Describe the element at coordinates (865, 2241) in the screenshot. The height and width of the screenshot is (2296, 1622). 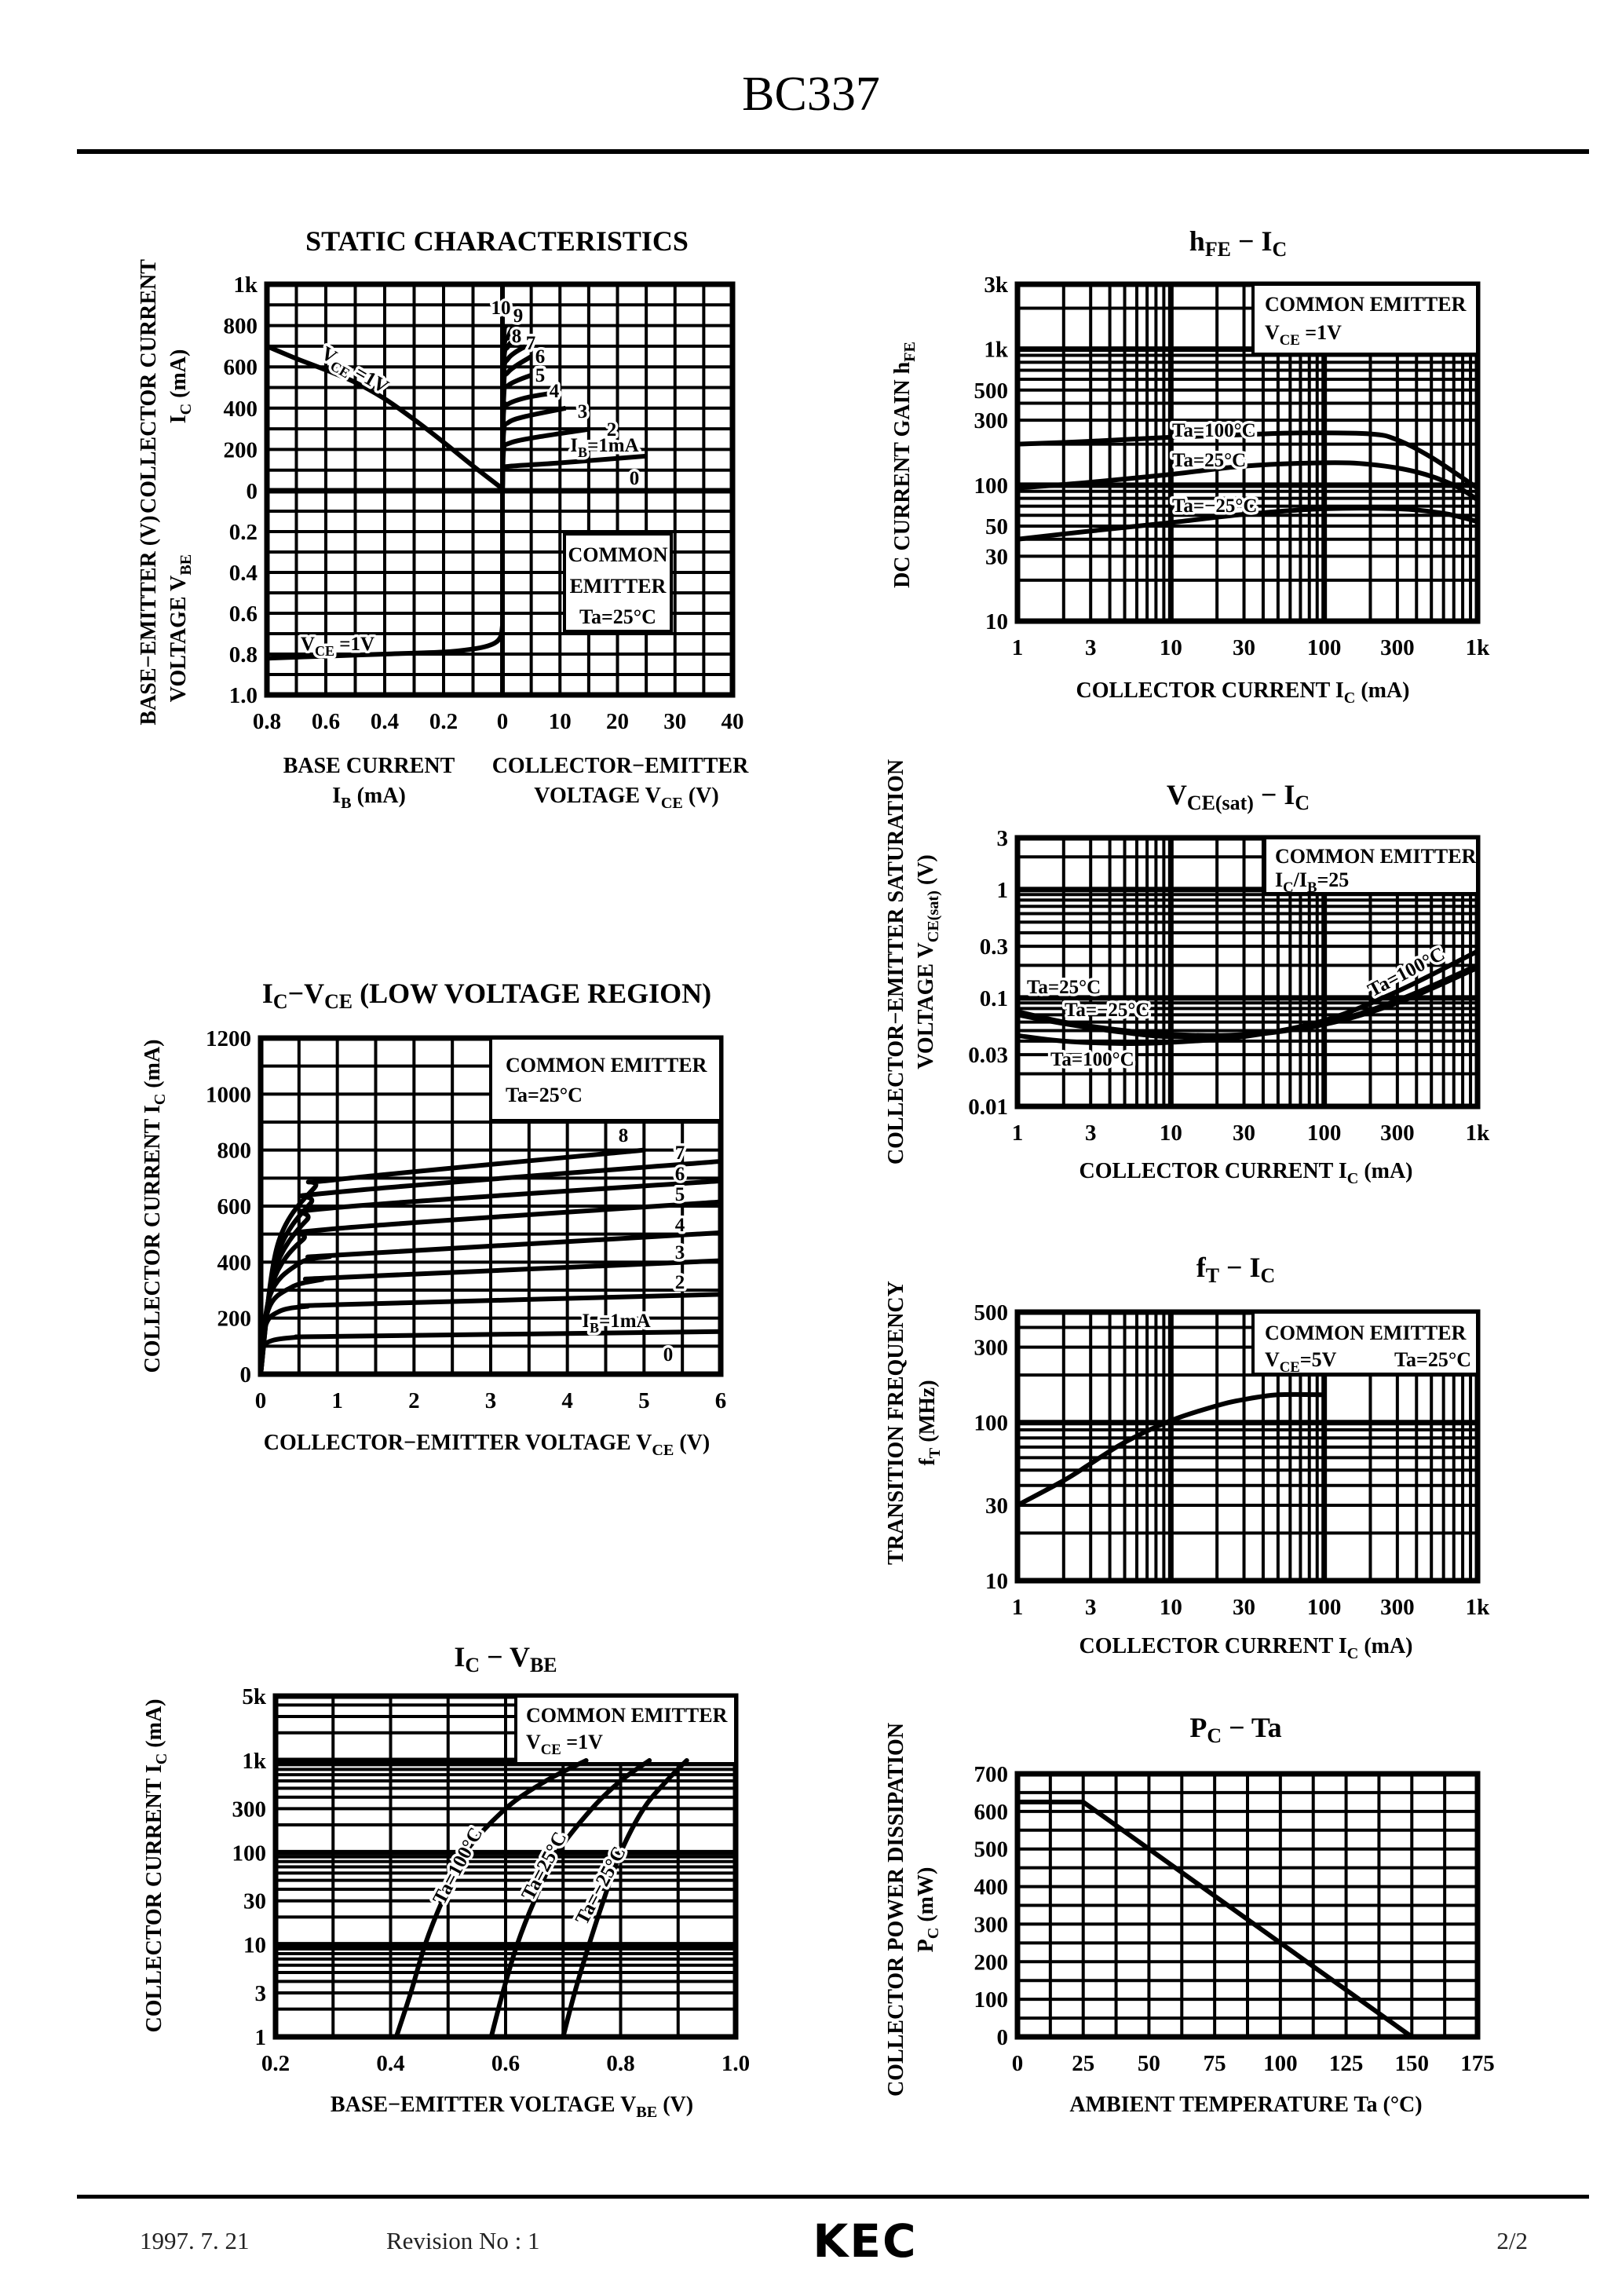
I see `kec-logo: KEC` at that location.